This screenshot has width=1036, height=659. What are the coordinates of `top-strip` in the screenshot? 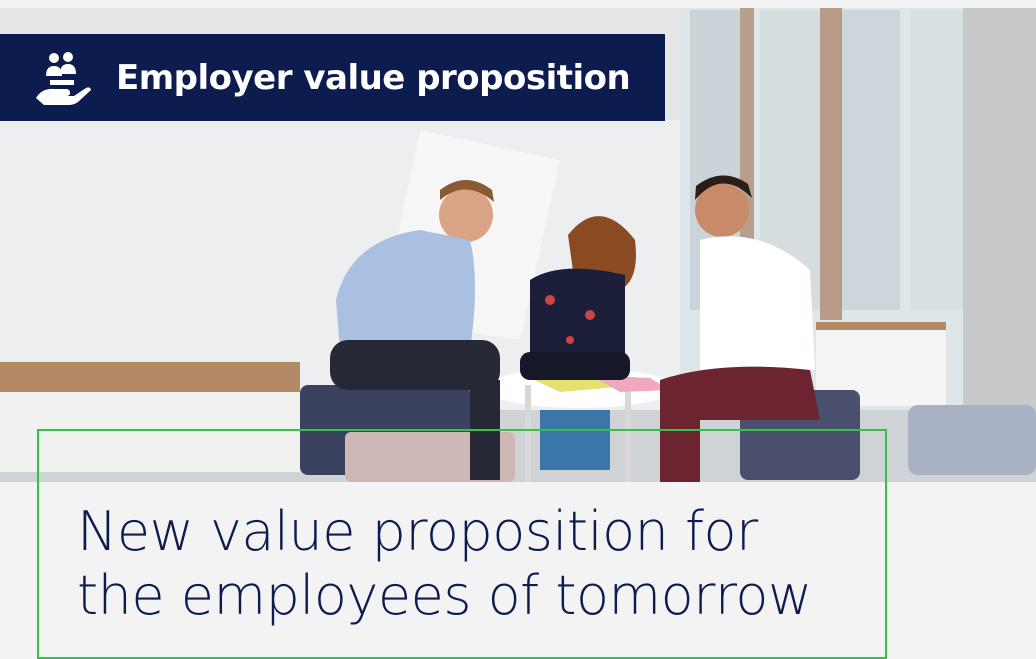 It's located at (518, 4).